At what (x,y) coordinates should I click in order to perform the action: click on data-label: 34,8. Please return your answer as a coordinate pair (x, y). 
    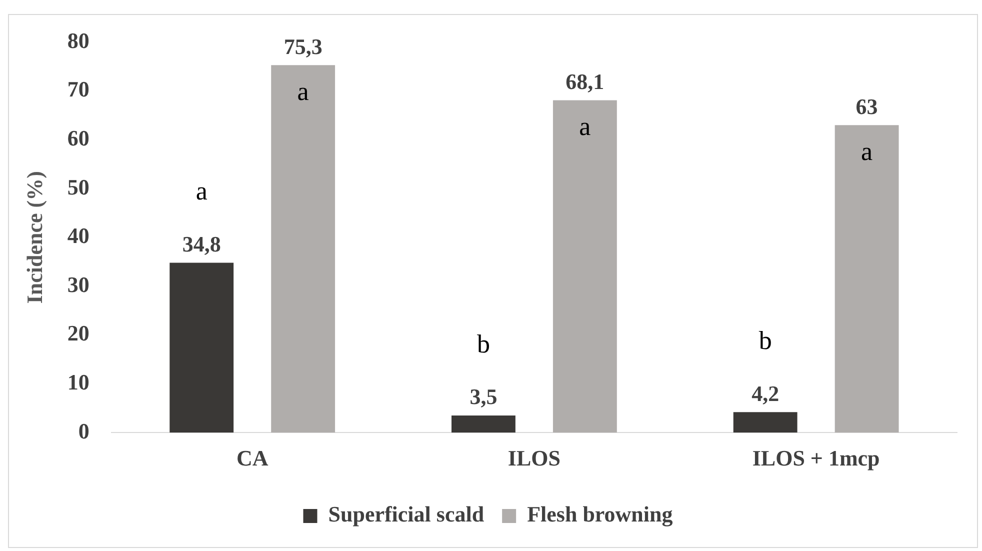
    Looking at the image, I should click on (201, 243).